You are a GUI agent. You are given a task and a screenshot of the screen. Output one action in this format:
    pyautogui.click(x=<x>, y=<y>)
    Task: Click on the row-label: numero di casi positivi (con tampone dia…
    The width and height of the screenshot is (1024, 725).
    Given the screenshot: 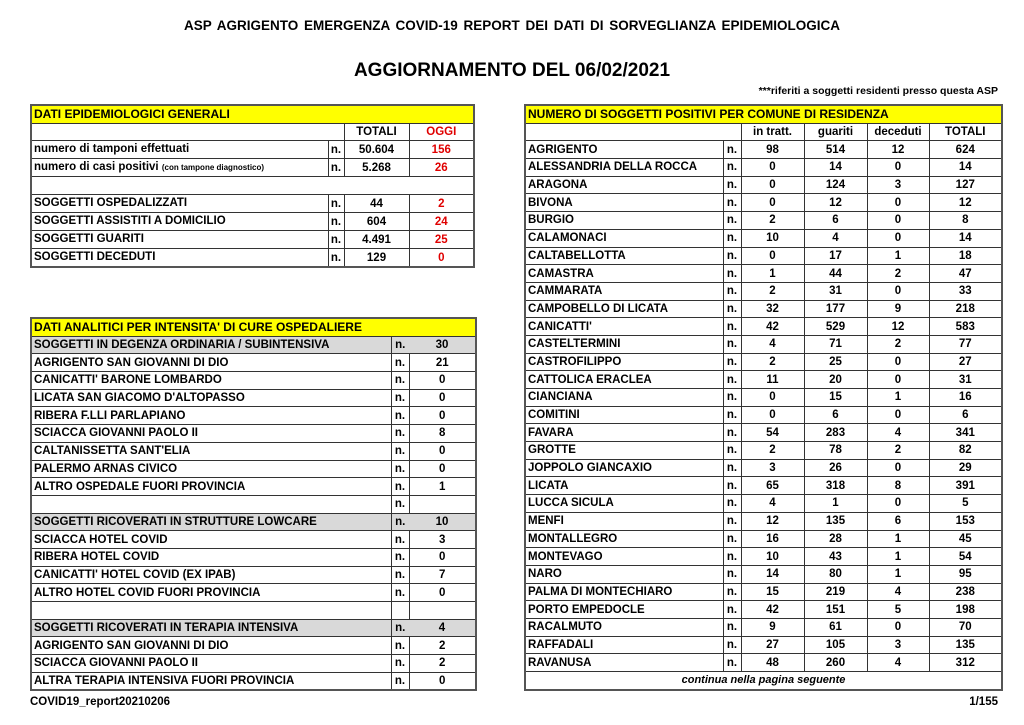 What is the action you would take?
    pyautogui.click(x=179, y=168)
    